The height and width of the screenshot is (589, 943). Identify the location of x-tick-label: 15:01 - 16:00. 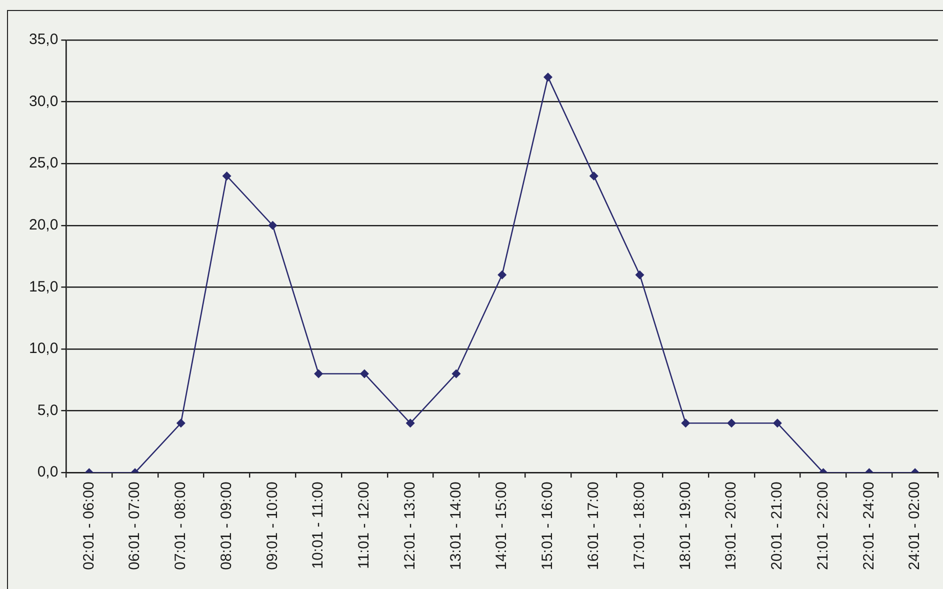
(547, 526).